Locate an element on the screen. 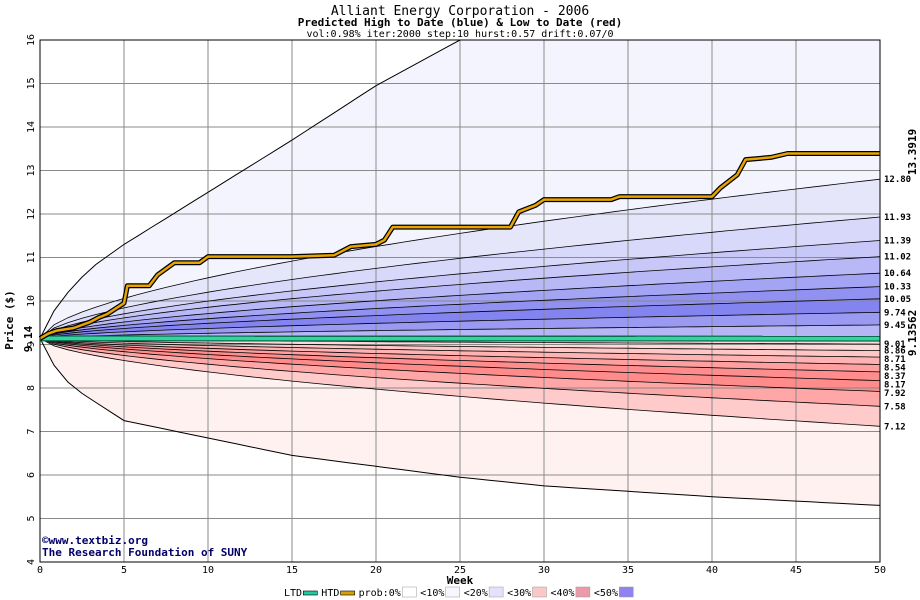 The height and width of the screenshot is (600, 920). legend-label: <30% is located at coordinates (519, 593).